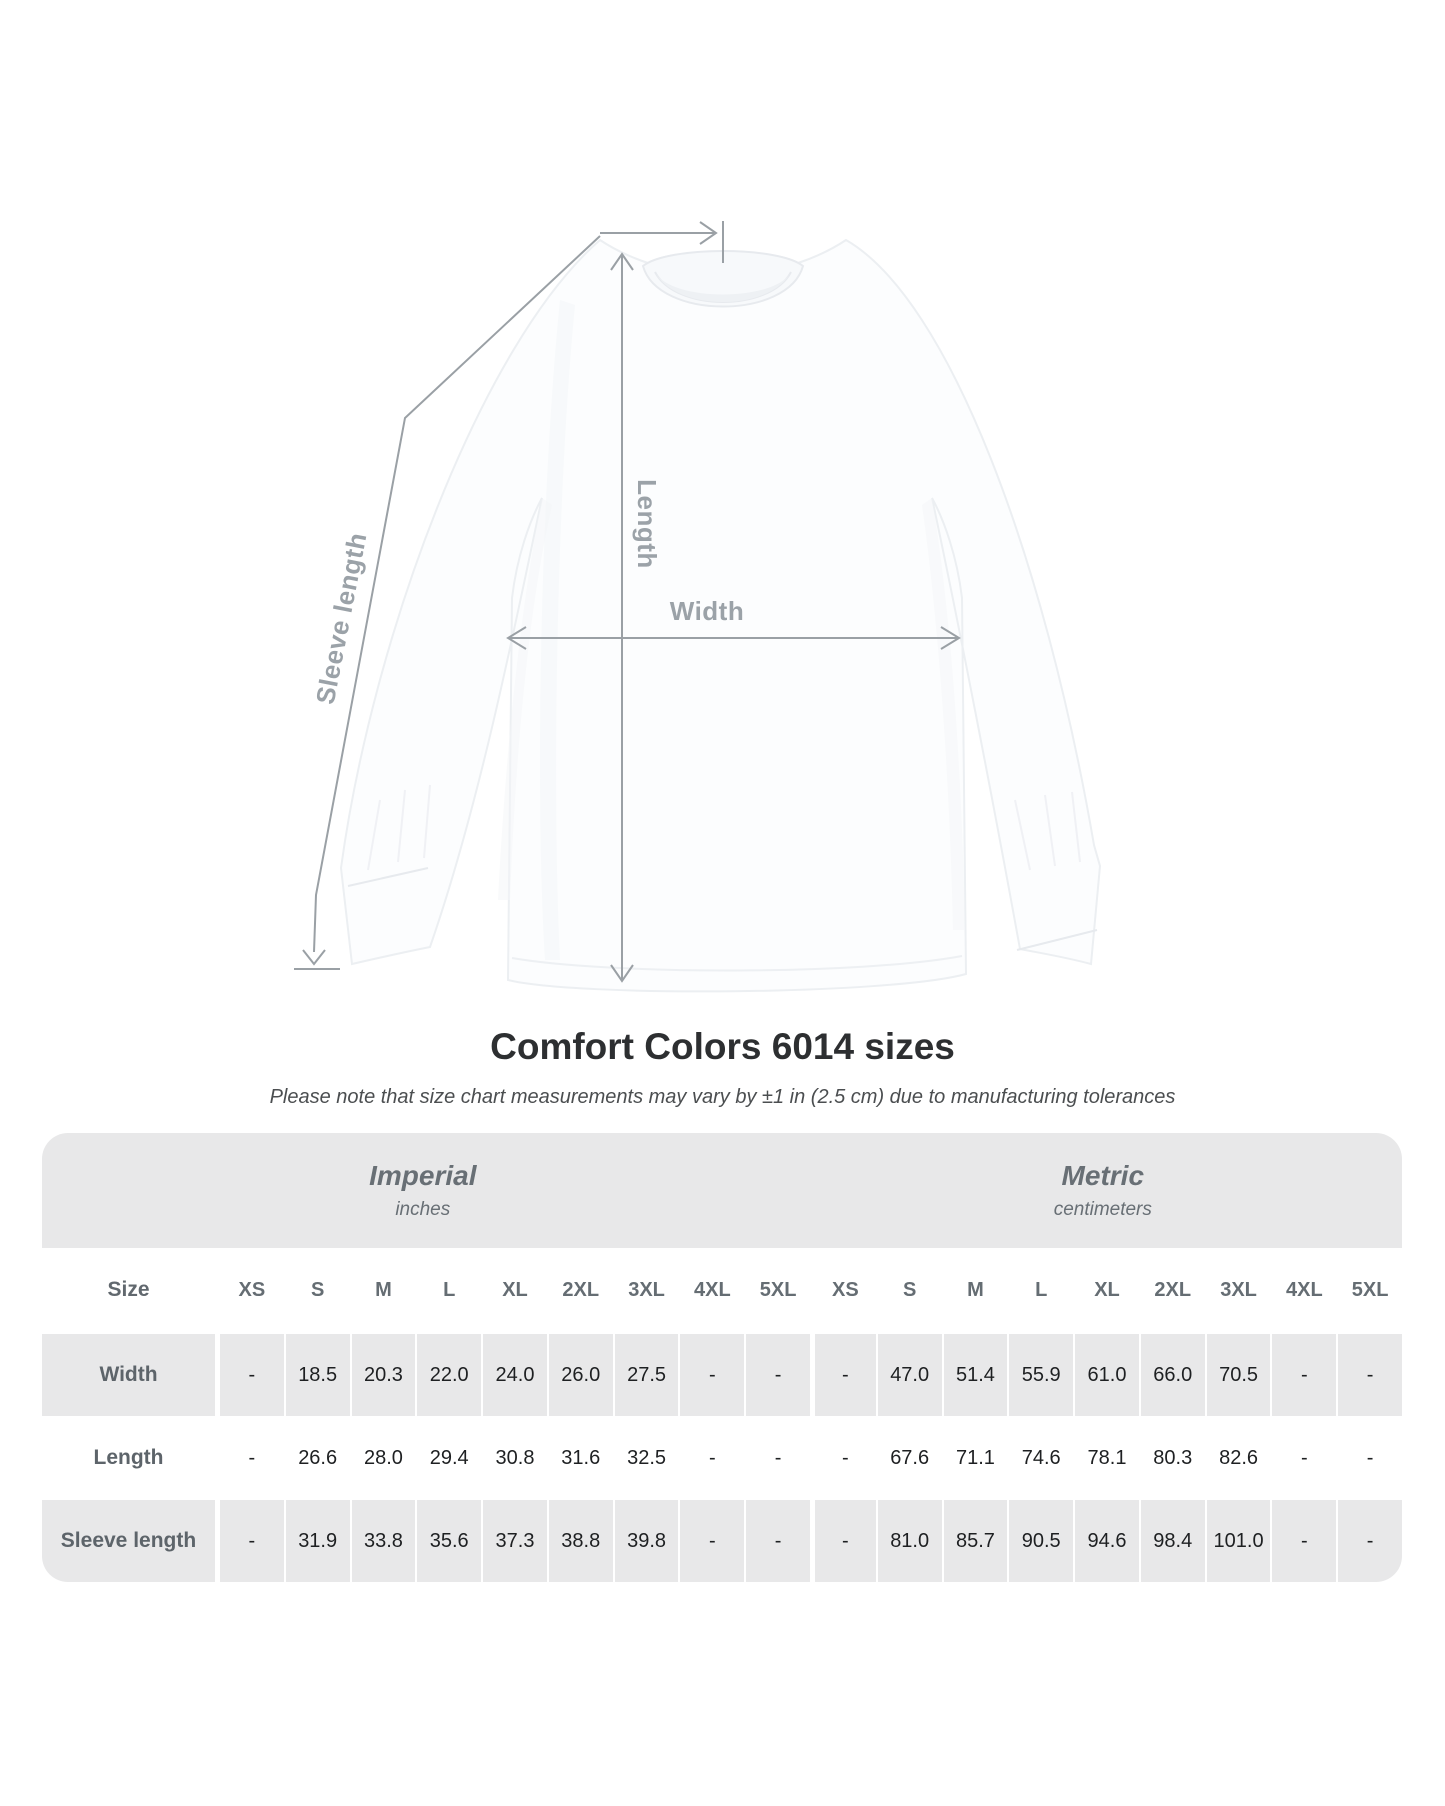 The image size is (1445, 1806). I want to click on metric-label: Metric, so click(1103, 1175).